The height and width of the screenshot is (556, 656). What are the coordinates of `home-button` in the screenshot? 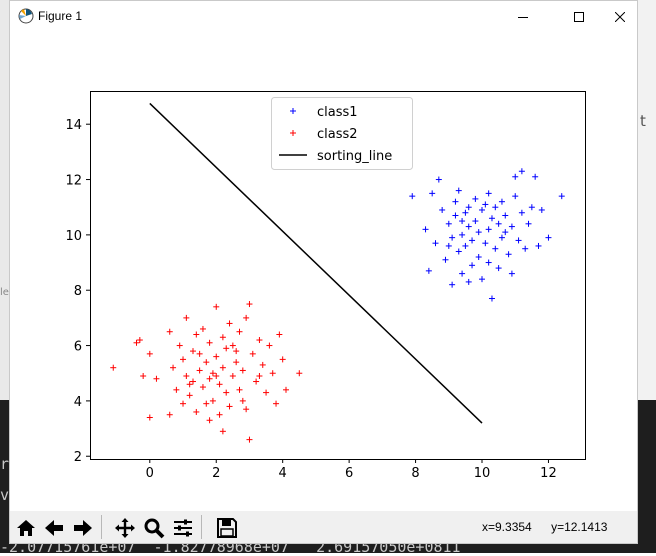 It's located at (25, 527).